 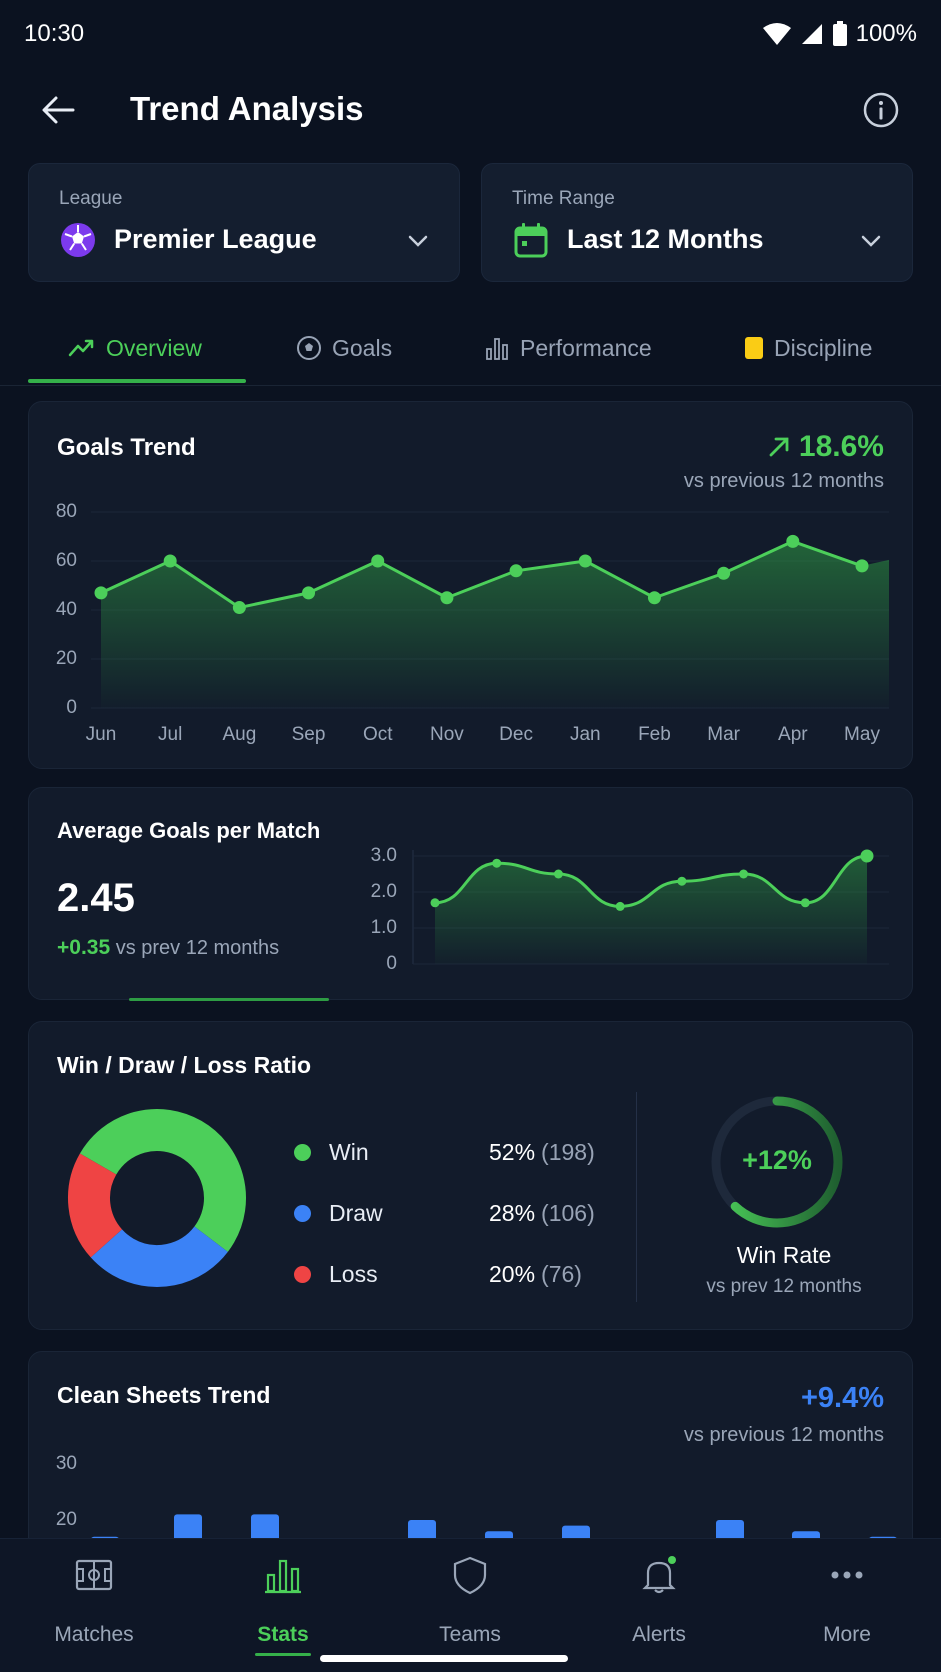 What do you see at coordinates (568, 1151) in the screenshot?
I see `legend-count: (198)` at bounding box center [568, 1151].